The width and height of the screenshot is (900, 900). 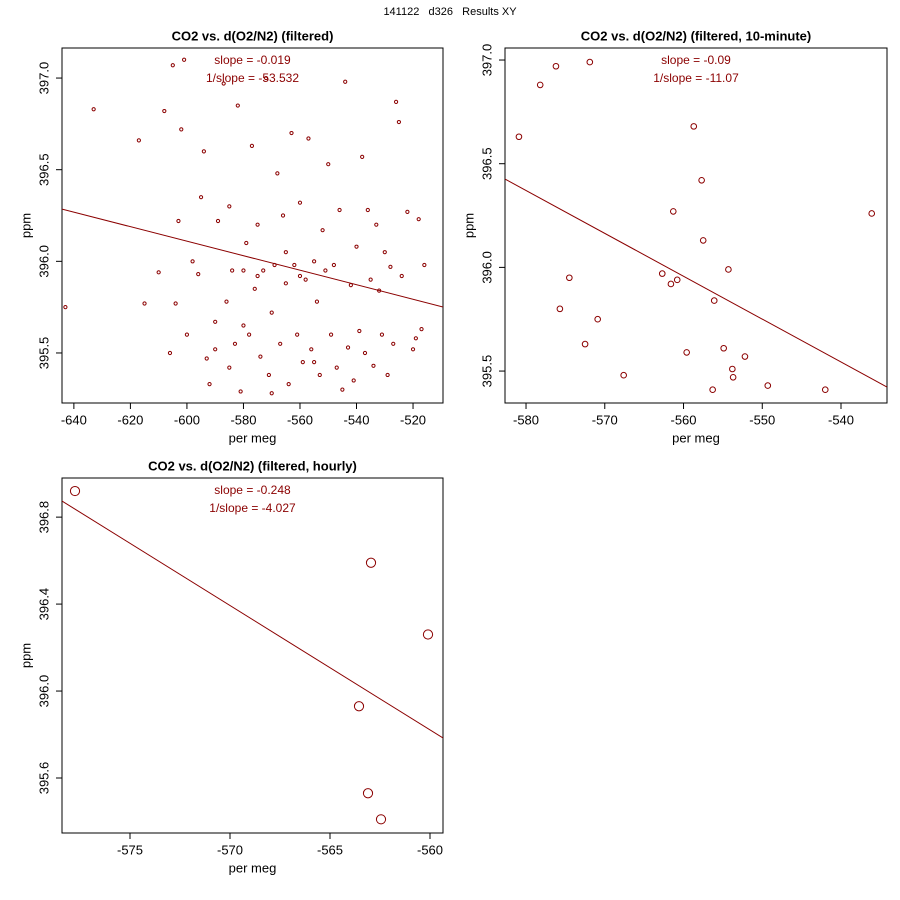 What do you see at coordinates (253, 35) in the screenshot?
I see `chart-title: CO2 vs. d(O2/N2) (filtered)` at bounding box center [253, 35].